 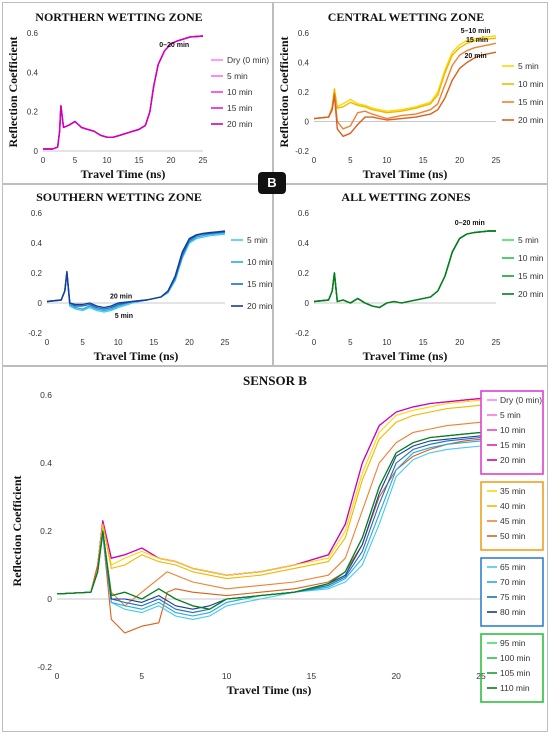 What do you see at coordinates (350, 160) in the screenshot?
I see `x-tick-label: 5` at bounding box center [350, 160].